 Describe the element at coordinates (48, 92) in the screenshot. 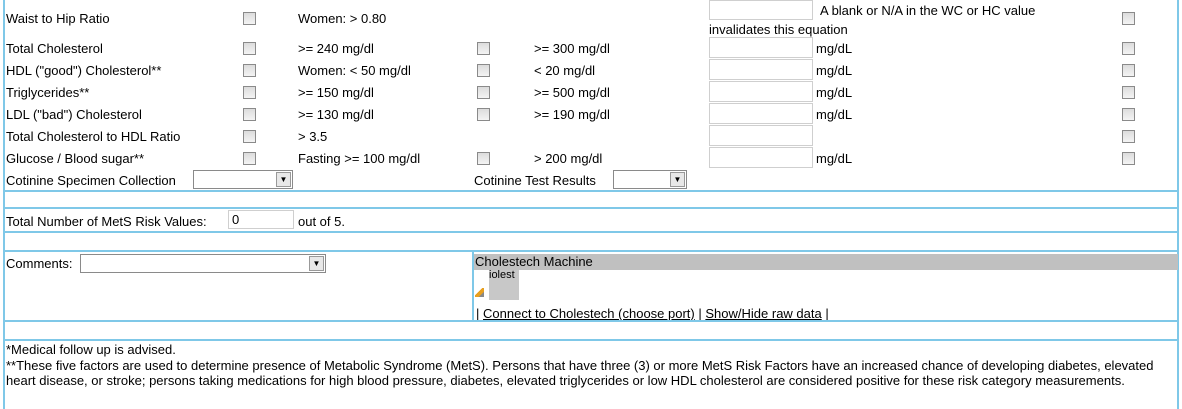

I see `row-label: Triglycerides**` at that location.